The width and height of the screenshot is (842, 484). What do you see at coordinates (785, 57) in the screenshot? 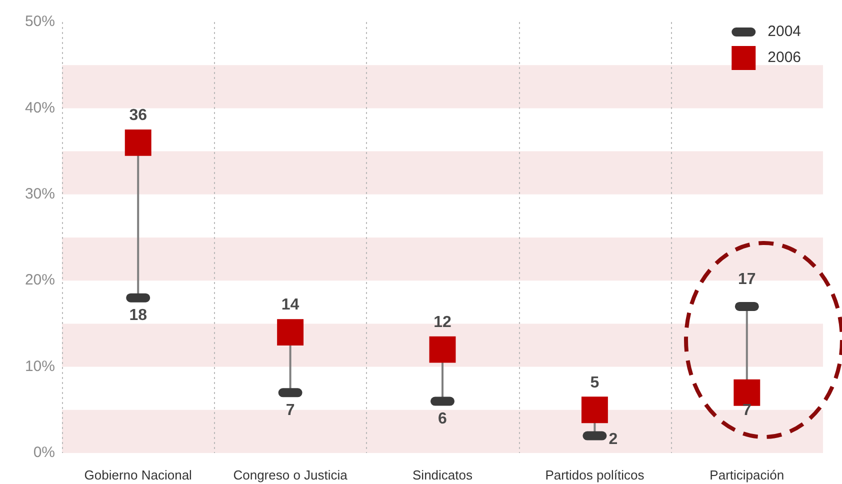
I see `legend-label: 2006` at bounding box center [785, 57].